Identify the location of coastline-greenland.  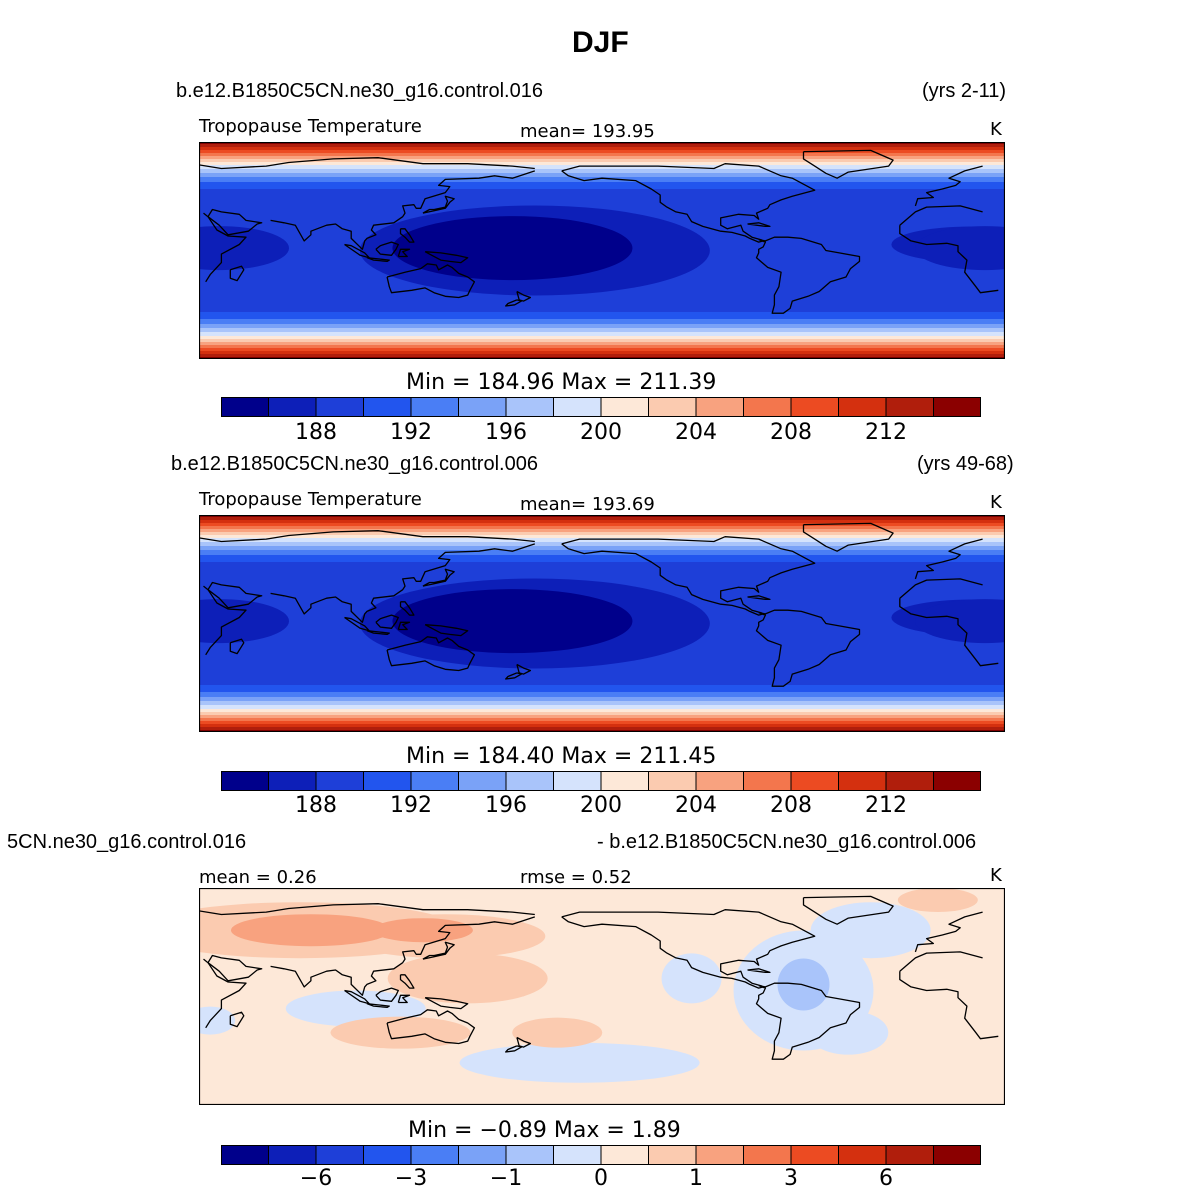
(848, 537).